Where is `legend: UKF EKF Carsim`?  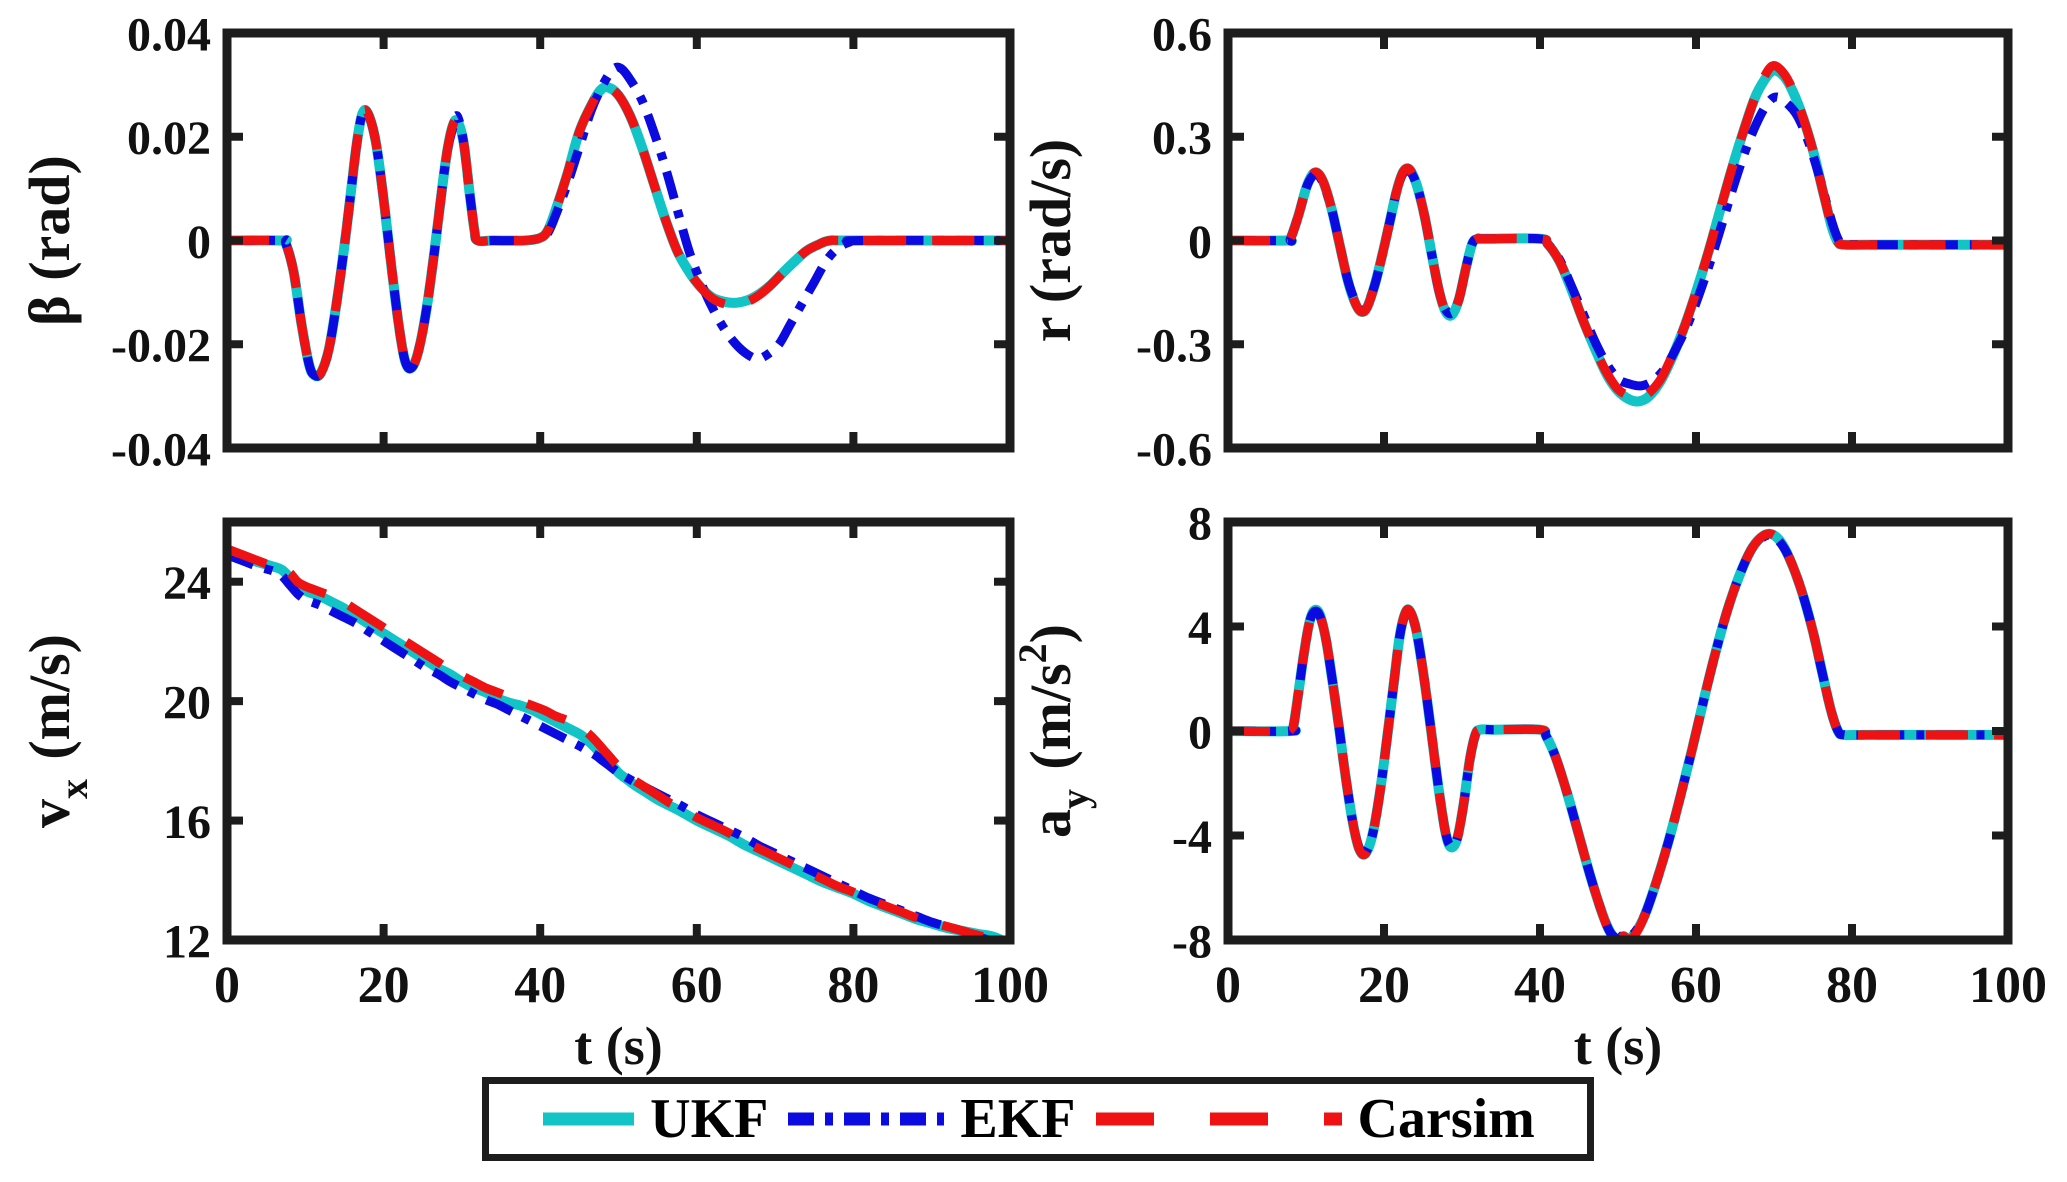 legend: UKF EKF Carsim is located at coordinates (1038, 1119).